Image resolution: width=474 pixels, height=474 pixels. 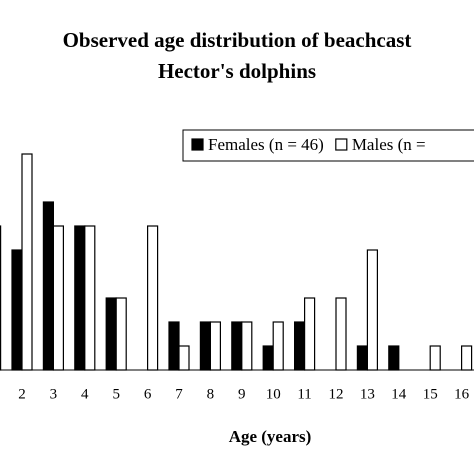 I want to click on chart-title: Hector's dolphins, so click(x=237, y=71).